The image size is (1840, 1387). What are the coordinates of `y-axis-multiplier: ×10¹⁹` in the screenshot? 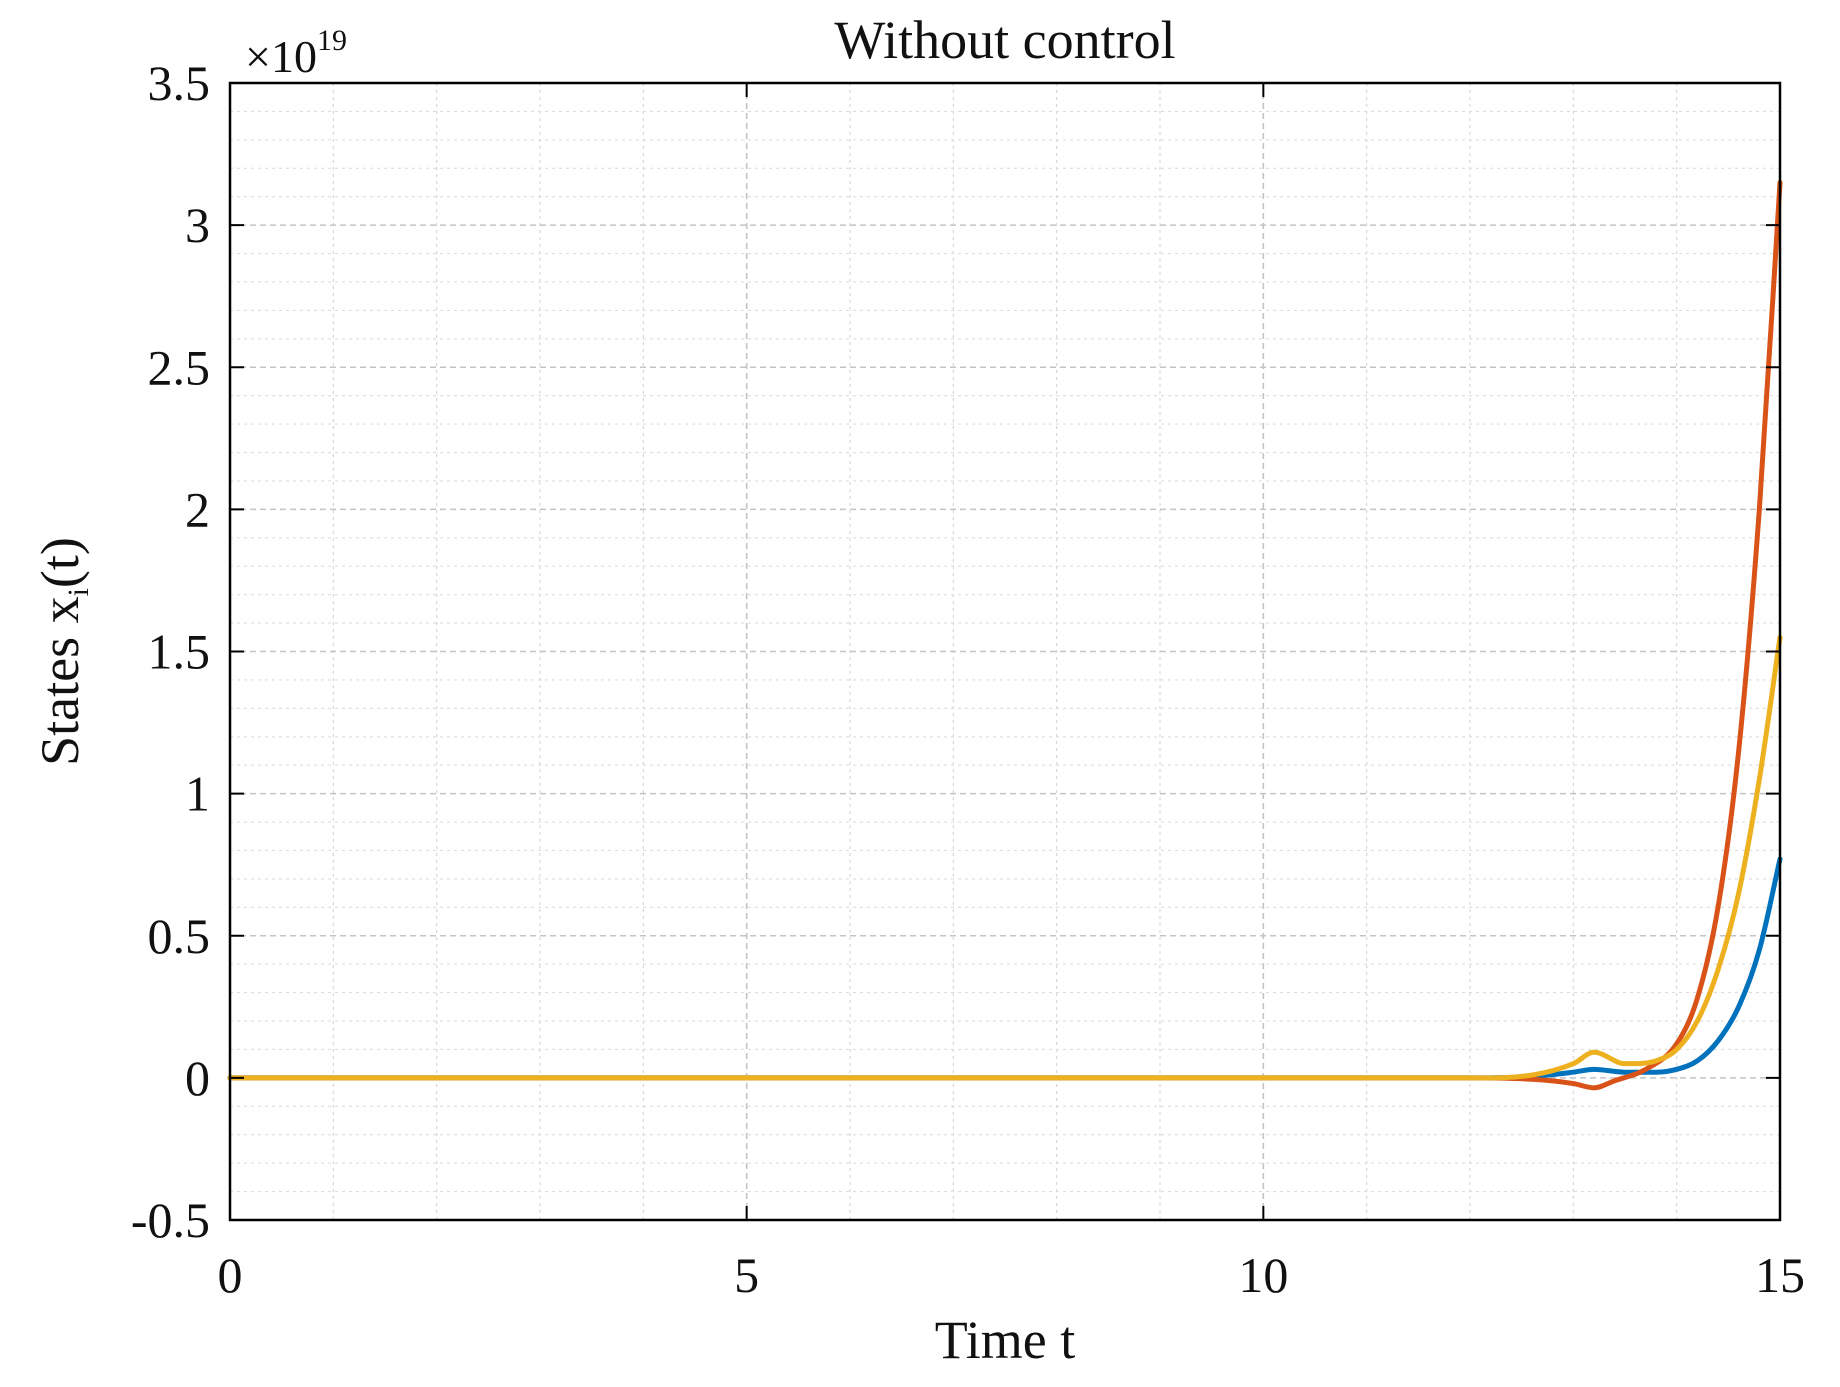 It's located at (296, 53).